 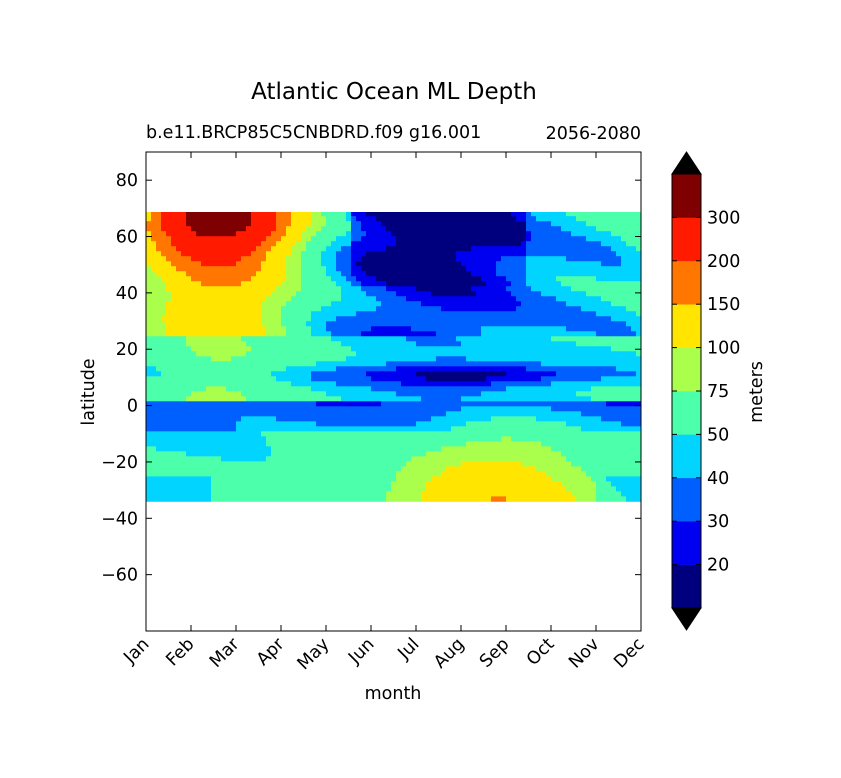 I want to click on x-tick-label: Jun, so click(x=361, y=651).